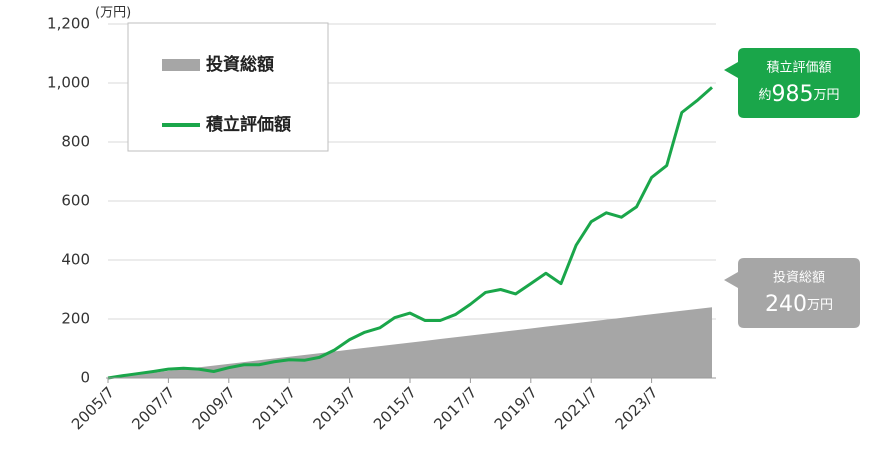 This screenshot has width=876, height=467. What do you see at coordinates (240, 64) in the screenshot?
I see `legend-label: 投資総額` at bounding box center [240, 64].